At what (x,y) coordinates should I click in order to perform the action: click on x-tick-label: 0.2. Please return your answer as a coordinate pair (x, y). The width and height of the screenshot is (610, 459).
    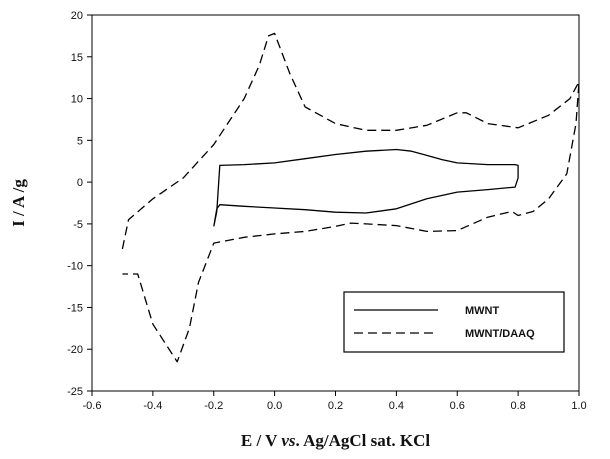
    Looking at the image, I should click on (335, 406).